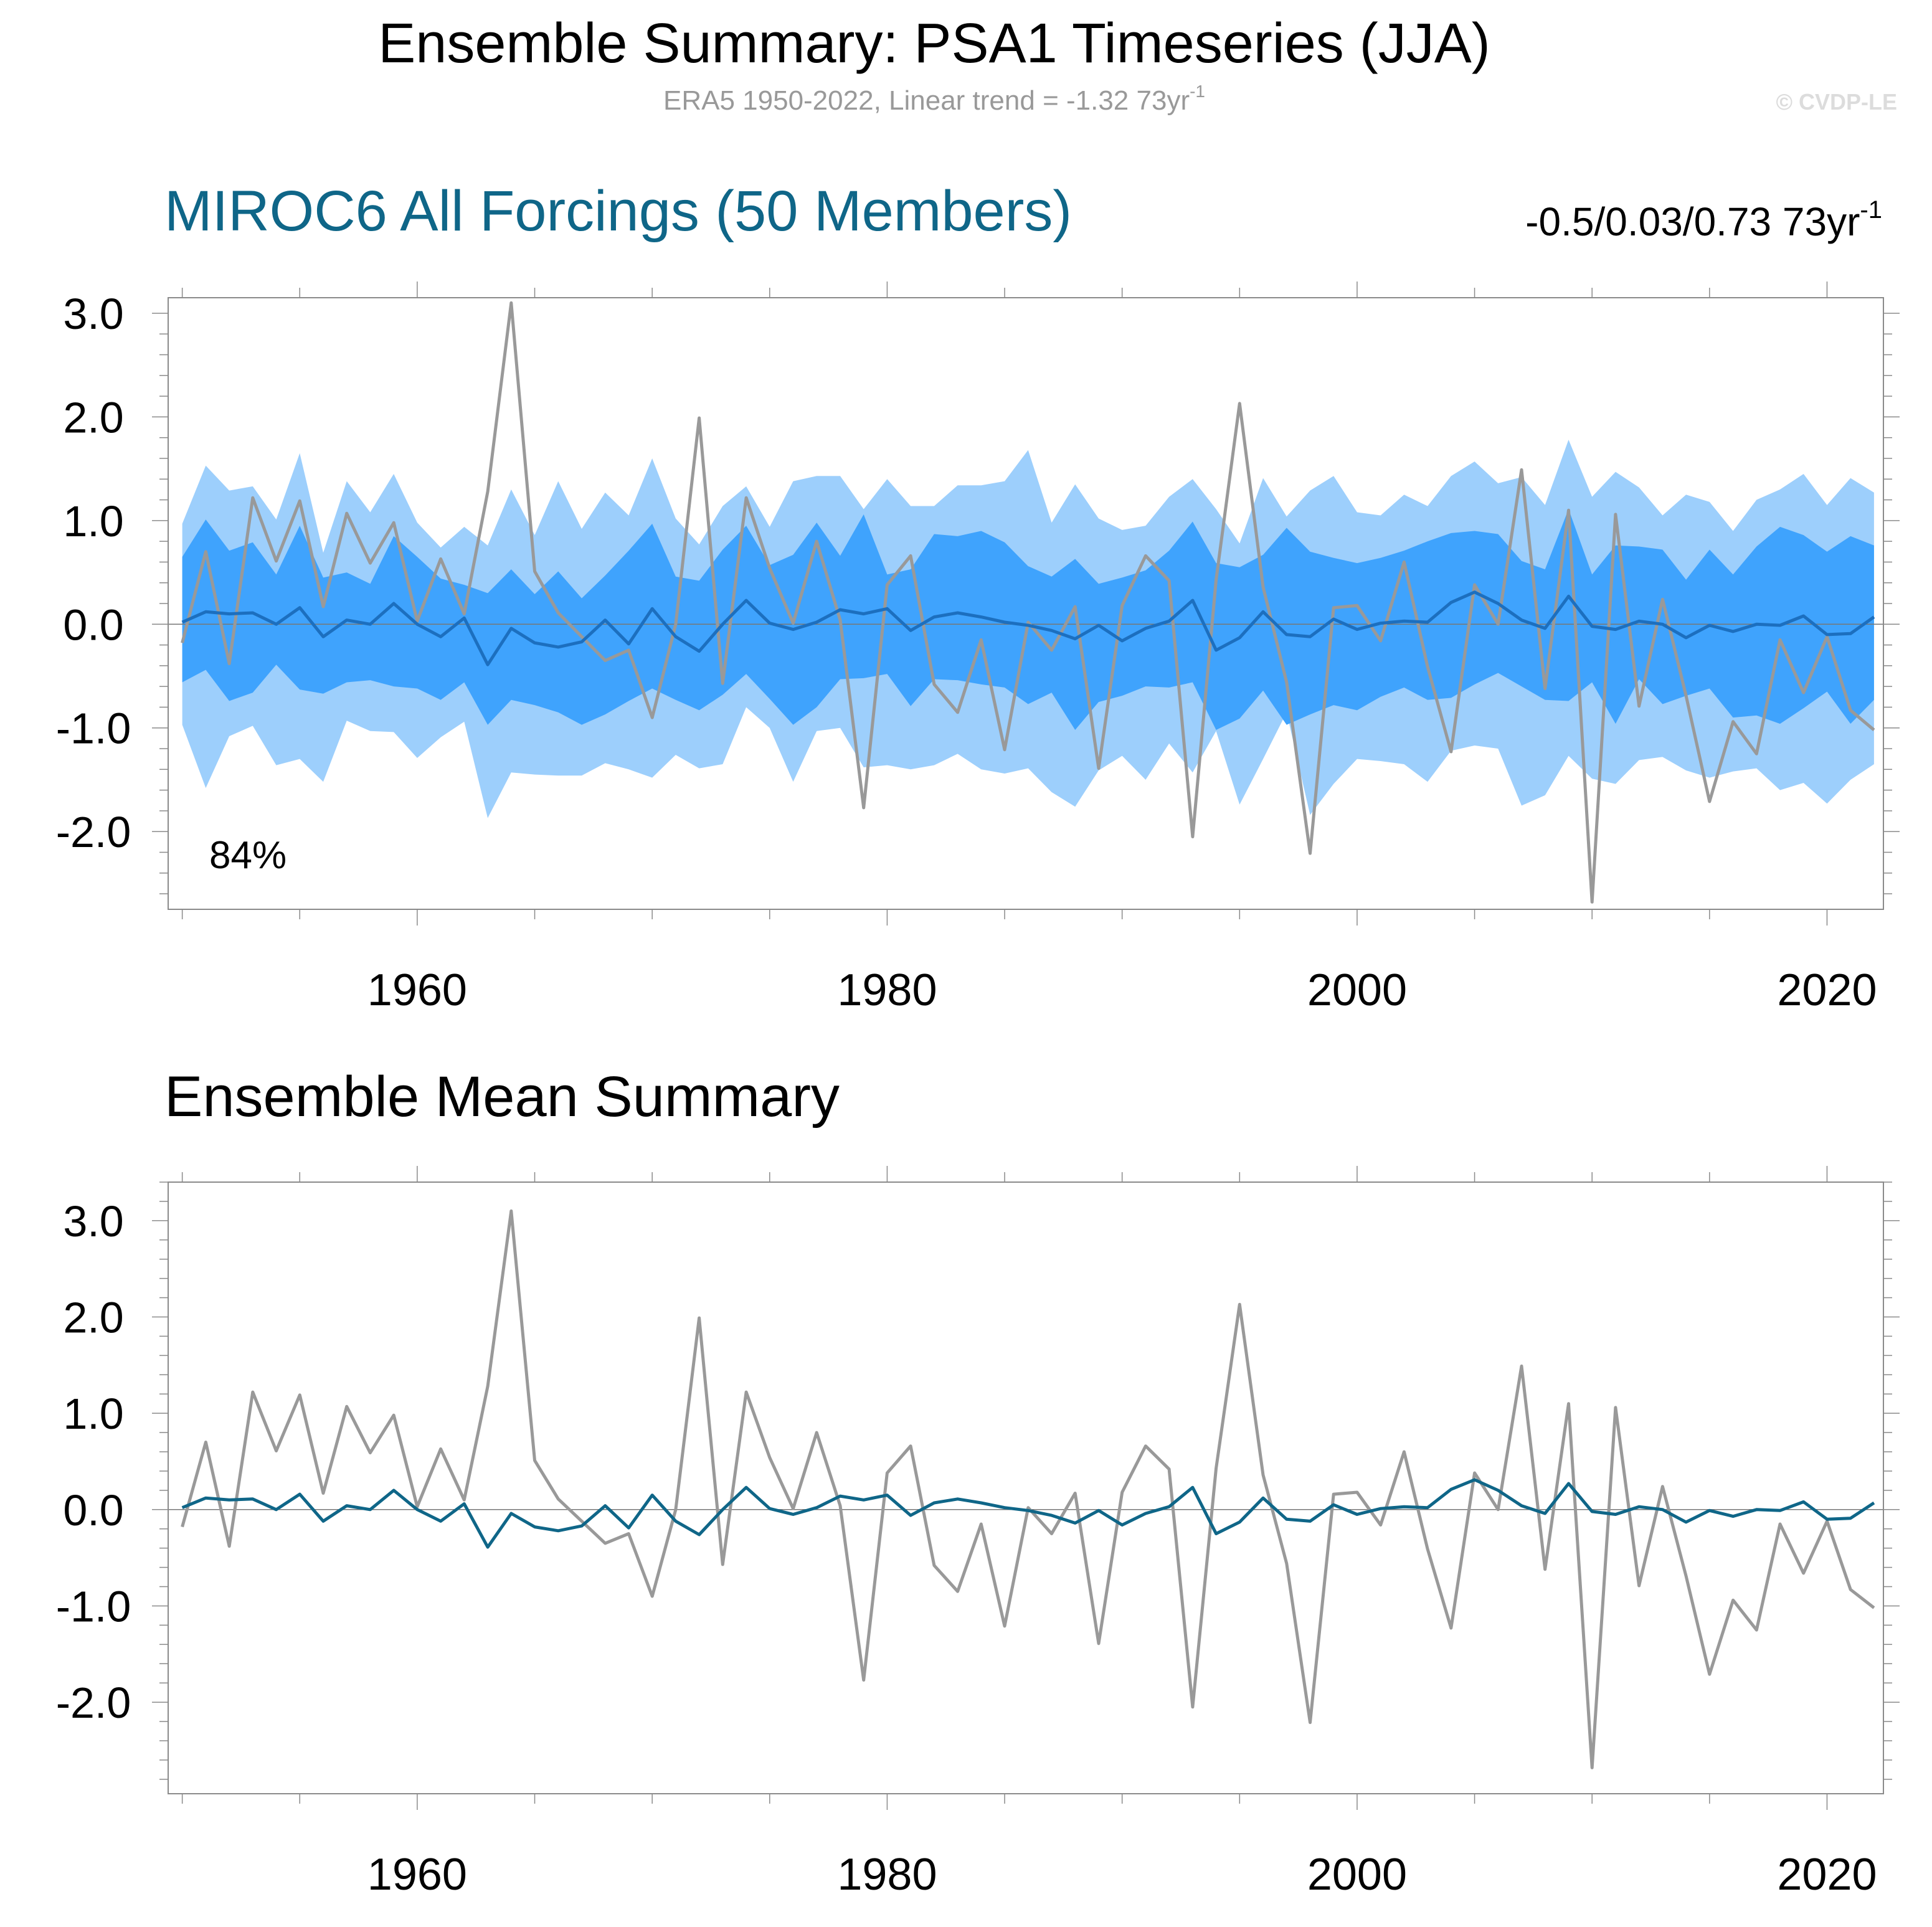 Image resolution: width=1932 pixels, height=1927 pixels. What do you see at coordinates (93, 1414) in the screenshot?
I see `panel1-y-tick-label: 1.0` at bounding box center [93, 1414].